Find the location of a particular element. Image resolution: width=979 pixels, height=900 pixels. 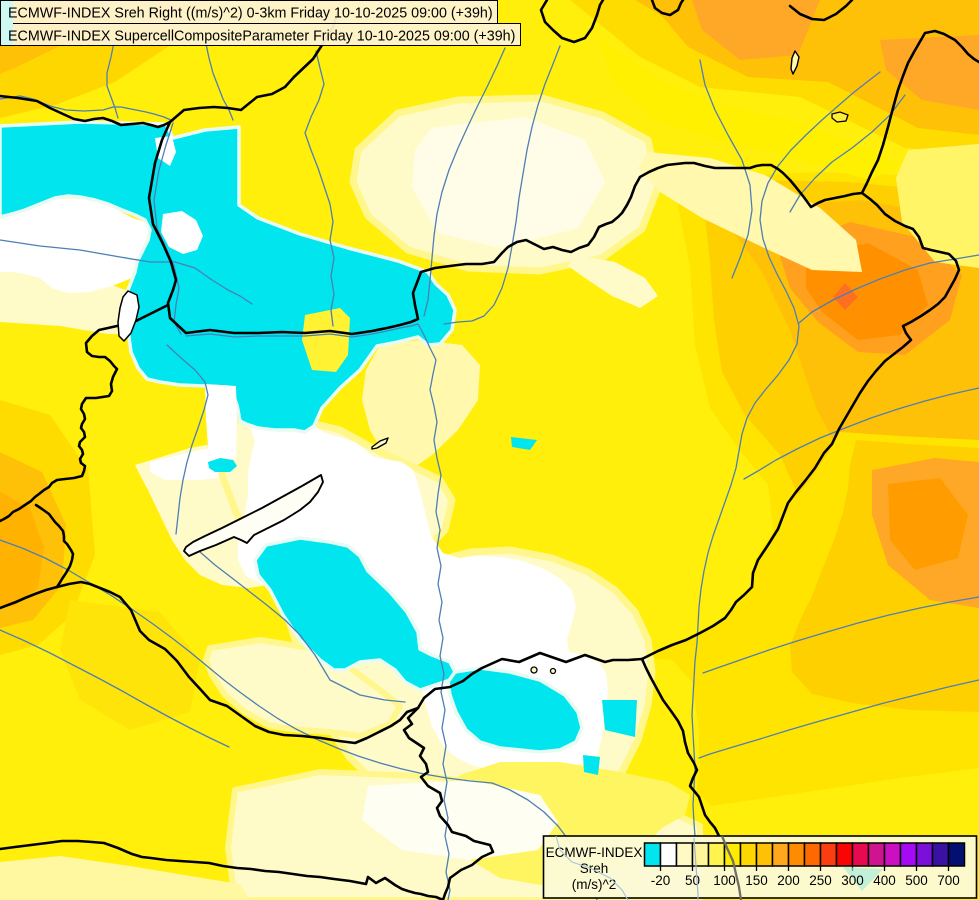

svg-text: 500 is located at coordinates (916, 880).